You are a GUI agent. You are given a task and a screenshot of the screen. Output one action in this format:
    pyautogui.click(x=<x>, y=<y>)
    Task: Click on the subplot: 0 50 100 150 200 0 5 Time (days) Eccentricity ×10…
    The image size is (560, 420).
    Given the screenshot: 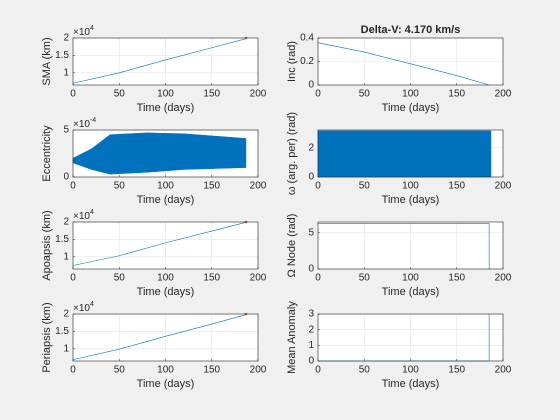 What is the action you would take?
    pyautogui.click(x=154, y=161)
    